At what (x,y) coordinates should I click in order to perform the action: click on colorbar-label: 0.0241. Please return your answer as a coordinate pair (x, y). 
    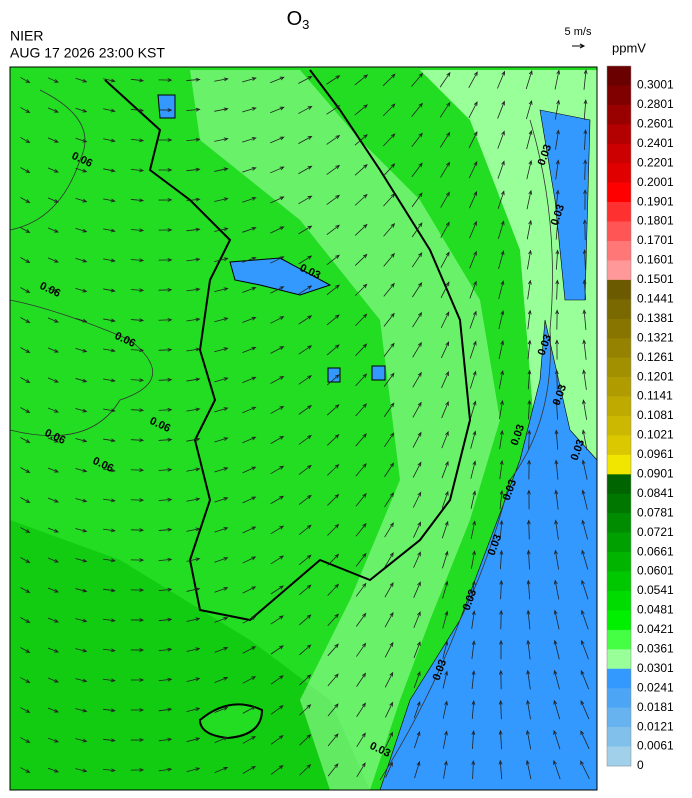
    Looking at the image, I should click on (655, 687).